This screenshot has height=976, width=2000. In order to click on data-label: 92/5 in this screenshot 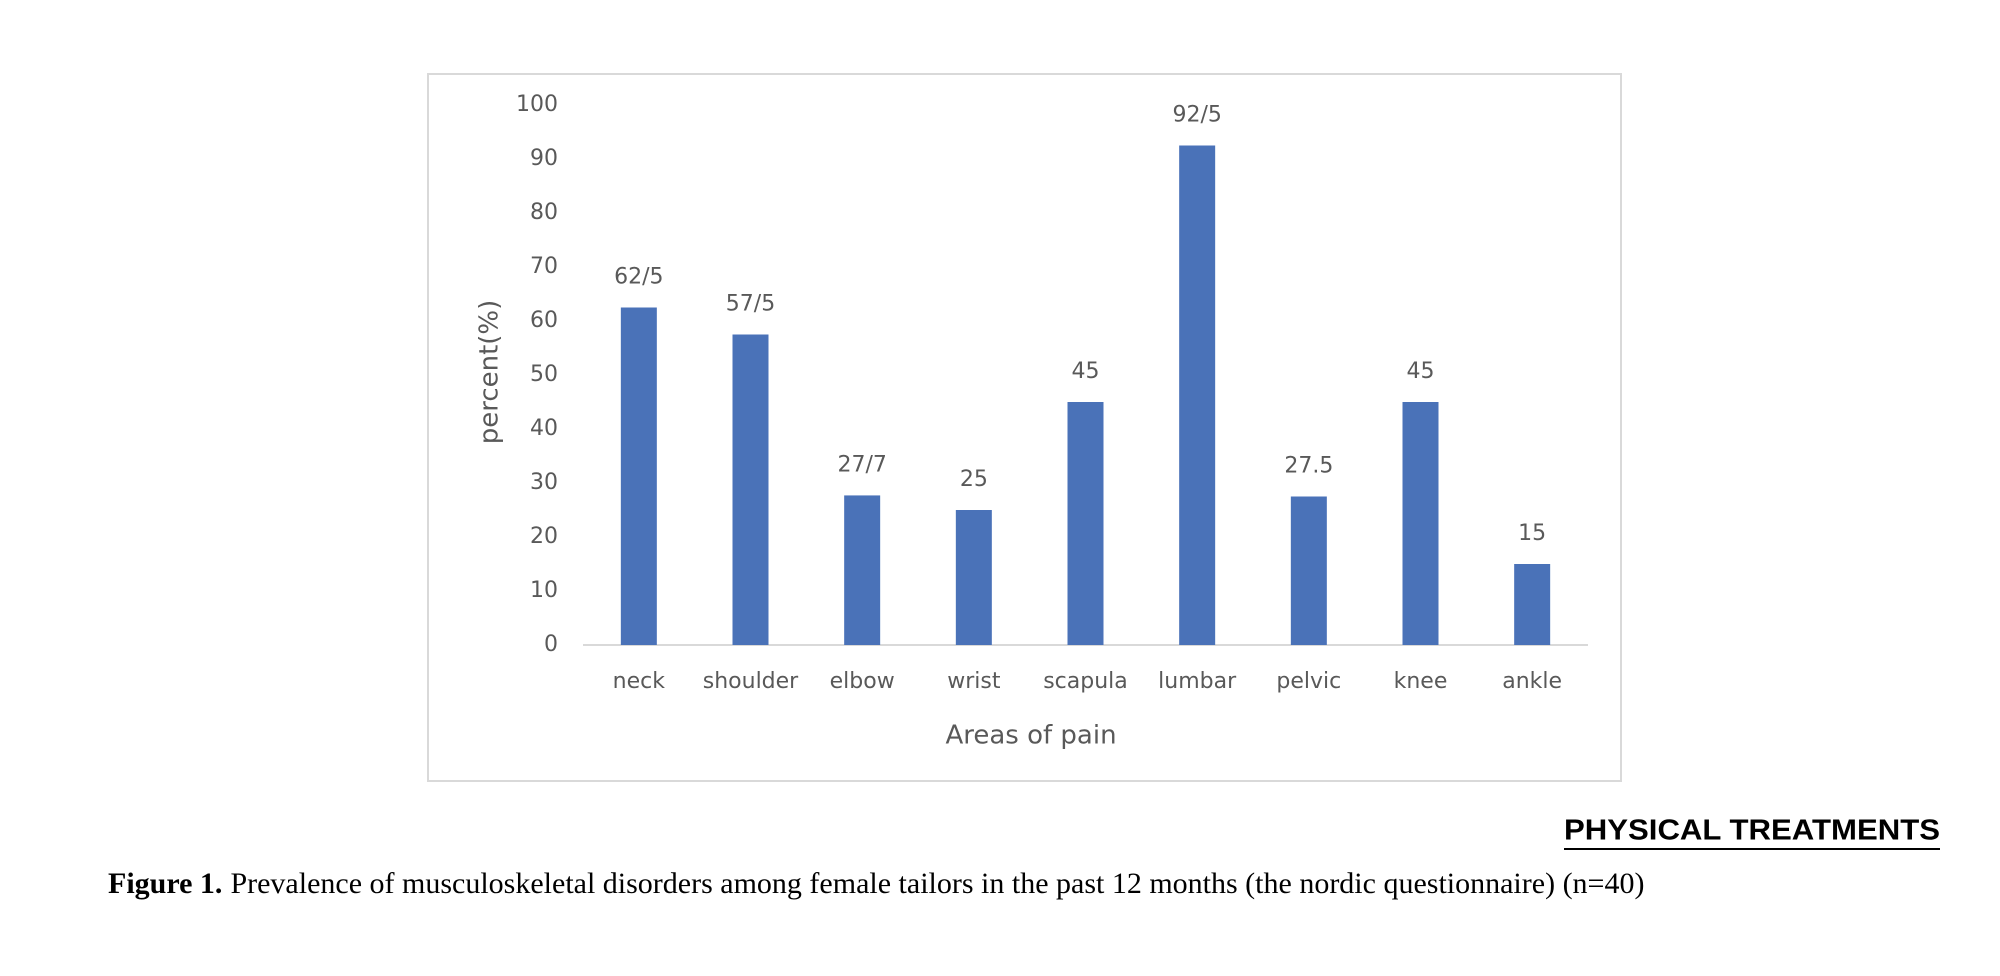, I will do `click(1196, 115)`.